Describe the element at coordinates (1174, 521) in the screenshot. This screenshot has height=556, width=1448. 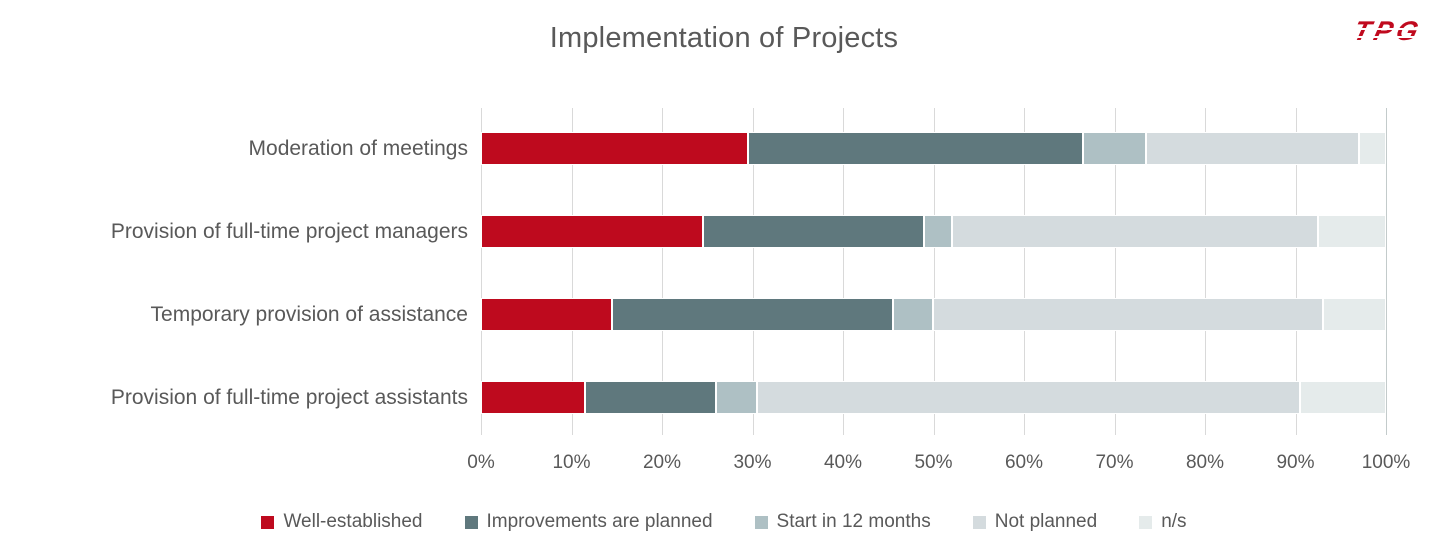
I see `legend-label: n/s` at that location.